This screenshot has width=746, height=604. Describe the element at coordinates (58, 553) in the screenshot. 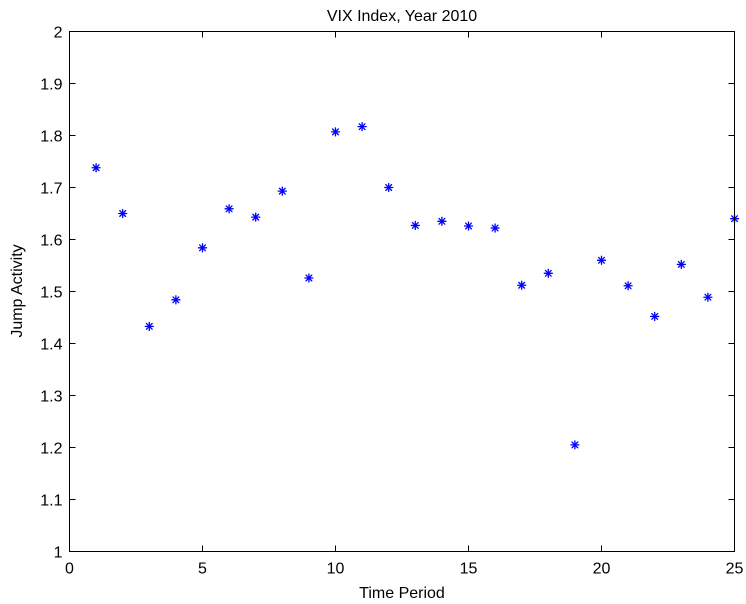

I see `y-tick-label: 1` at that location.